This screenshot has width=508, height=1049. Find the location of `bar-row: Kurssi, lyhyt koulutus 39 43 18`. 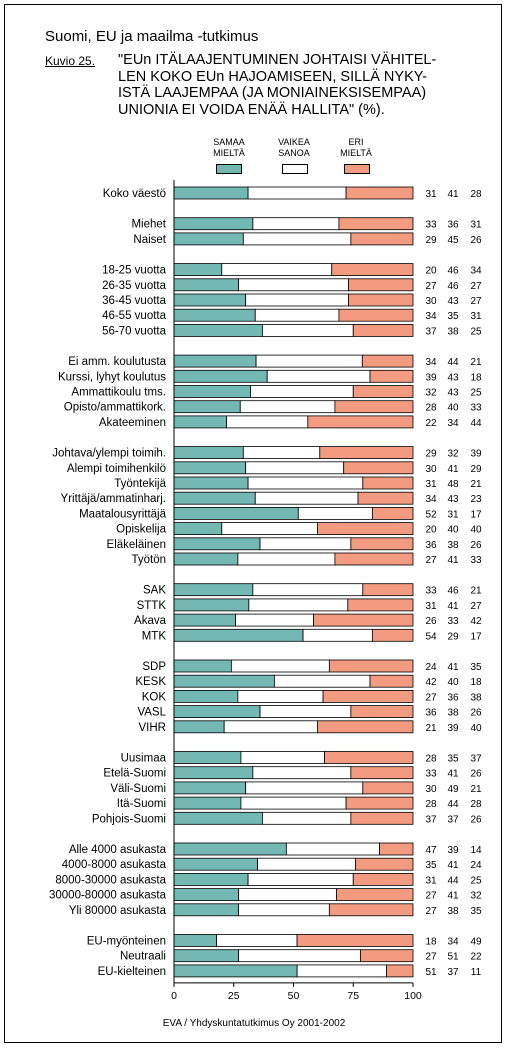

bar-row: Kurssi, lyhyt koulutus 39 43 18 is located at coordinates (270, 376).